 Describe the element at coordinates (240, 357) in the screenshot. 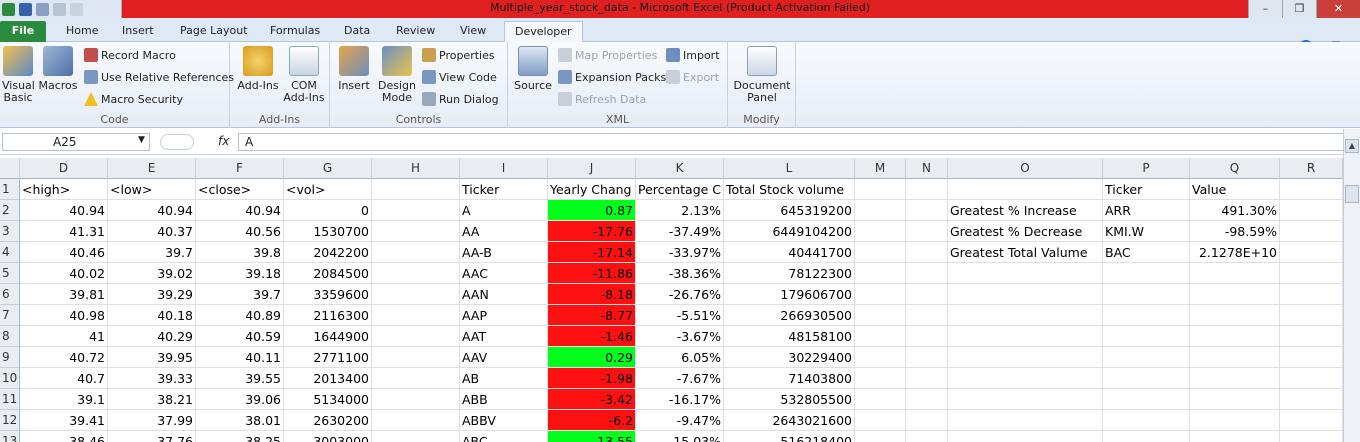

I see `cell-f9: 40.11` at that location.